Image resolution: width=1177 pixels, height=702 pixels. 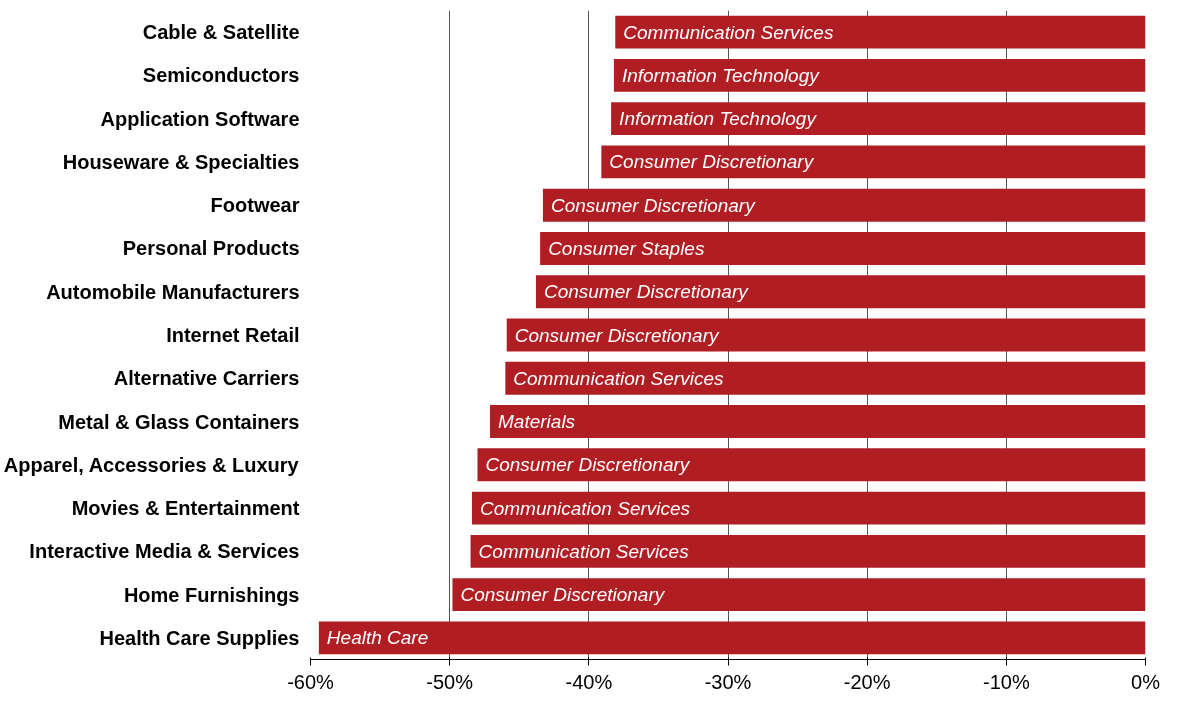 I want to click on annotation: Health Care, so click(x=377, y=638).